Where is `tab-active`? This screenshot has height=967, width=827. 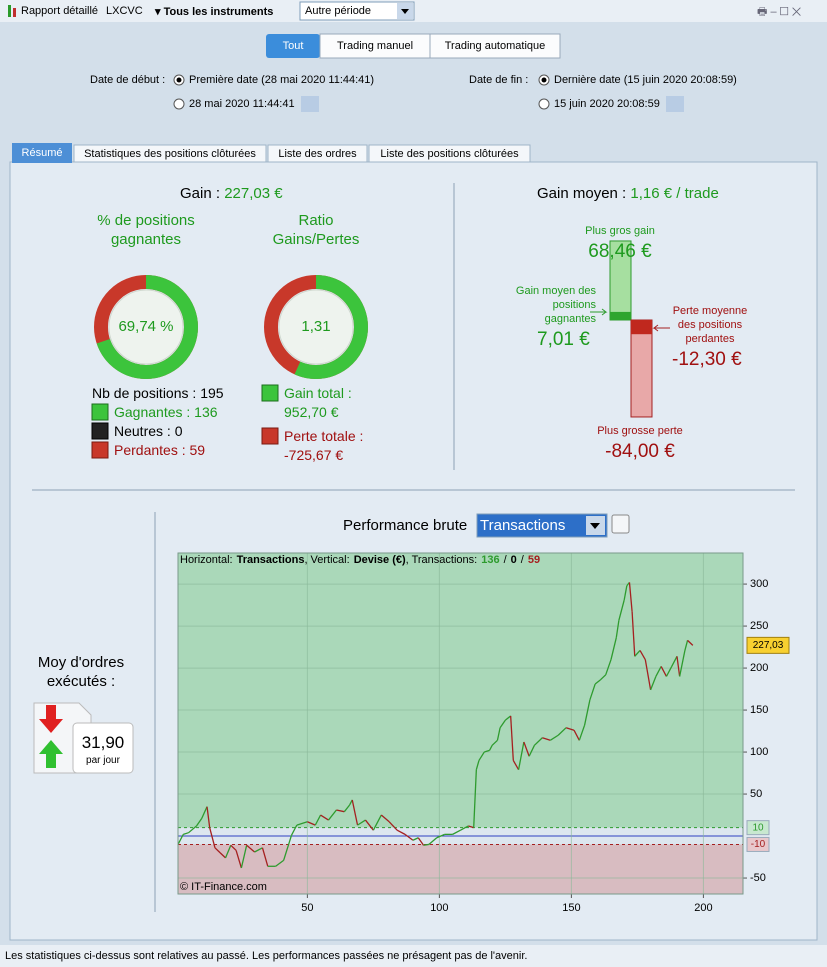
tab-active is located at coordinates (42, 153).